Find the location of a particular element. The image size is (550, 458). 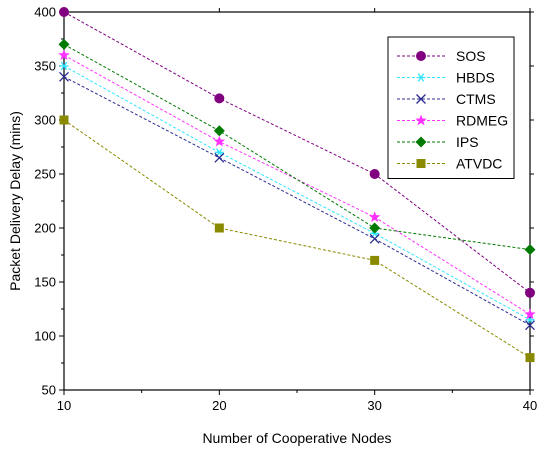

y-tick-label: 400 is located at coordinates (45, 12).